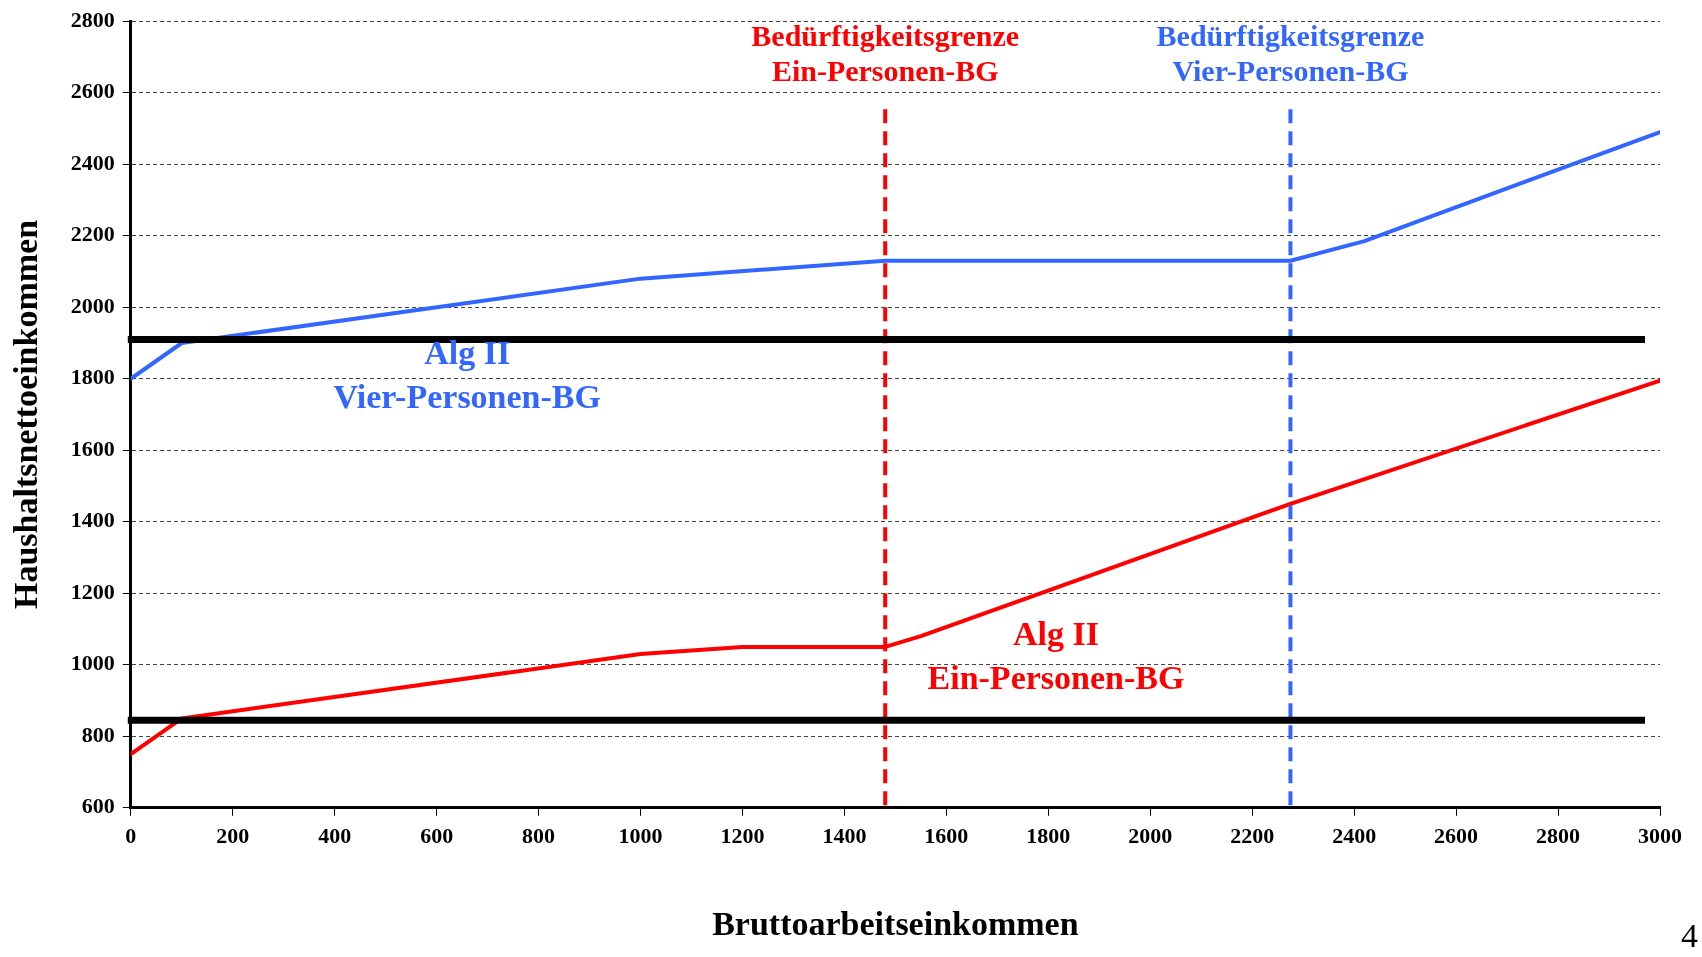 This screenshot has height=957, width=1702. What do you see at coordinates (92, 234) in the screenshot?
I see `y-tick-label: 2200` at bounding box center [92, 234].